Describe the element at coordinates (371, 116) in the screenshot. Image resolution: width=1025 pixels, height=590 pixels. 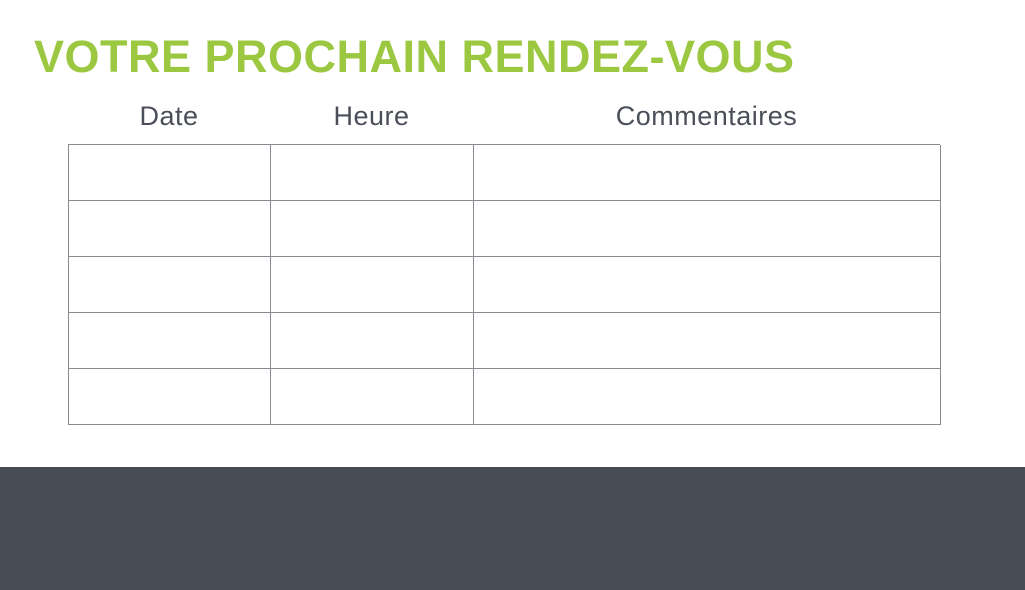
I see `column-header-heure: Heure` at that location.